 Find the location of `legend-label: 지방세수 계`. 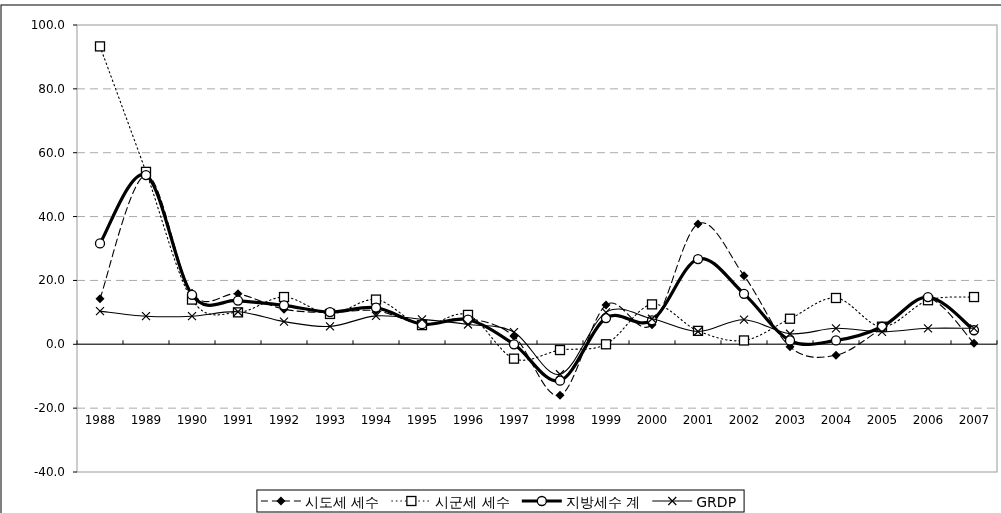

legend-label: 지방세수 계 is located at coordinates (603, 502).